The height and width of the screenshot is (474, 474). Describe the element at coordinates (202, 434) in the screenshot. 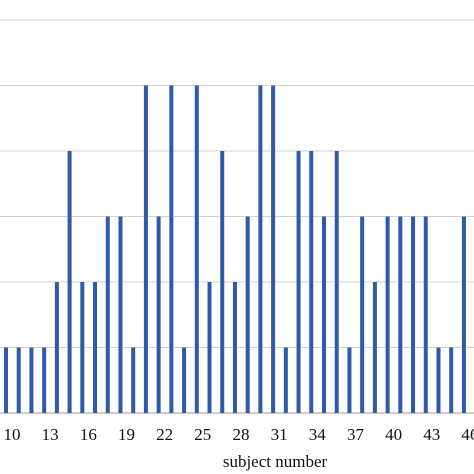

I see `x-tick-label: 25` at that location.